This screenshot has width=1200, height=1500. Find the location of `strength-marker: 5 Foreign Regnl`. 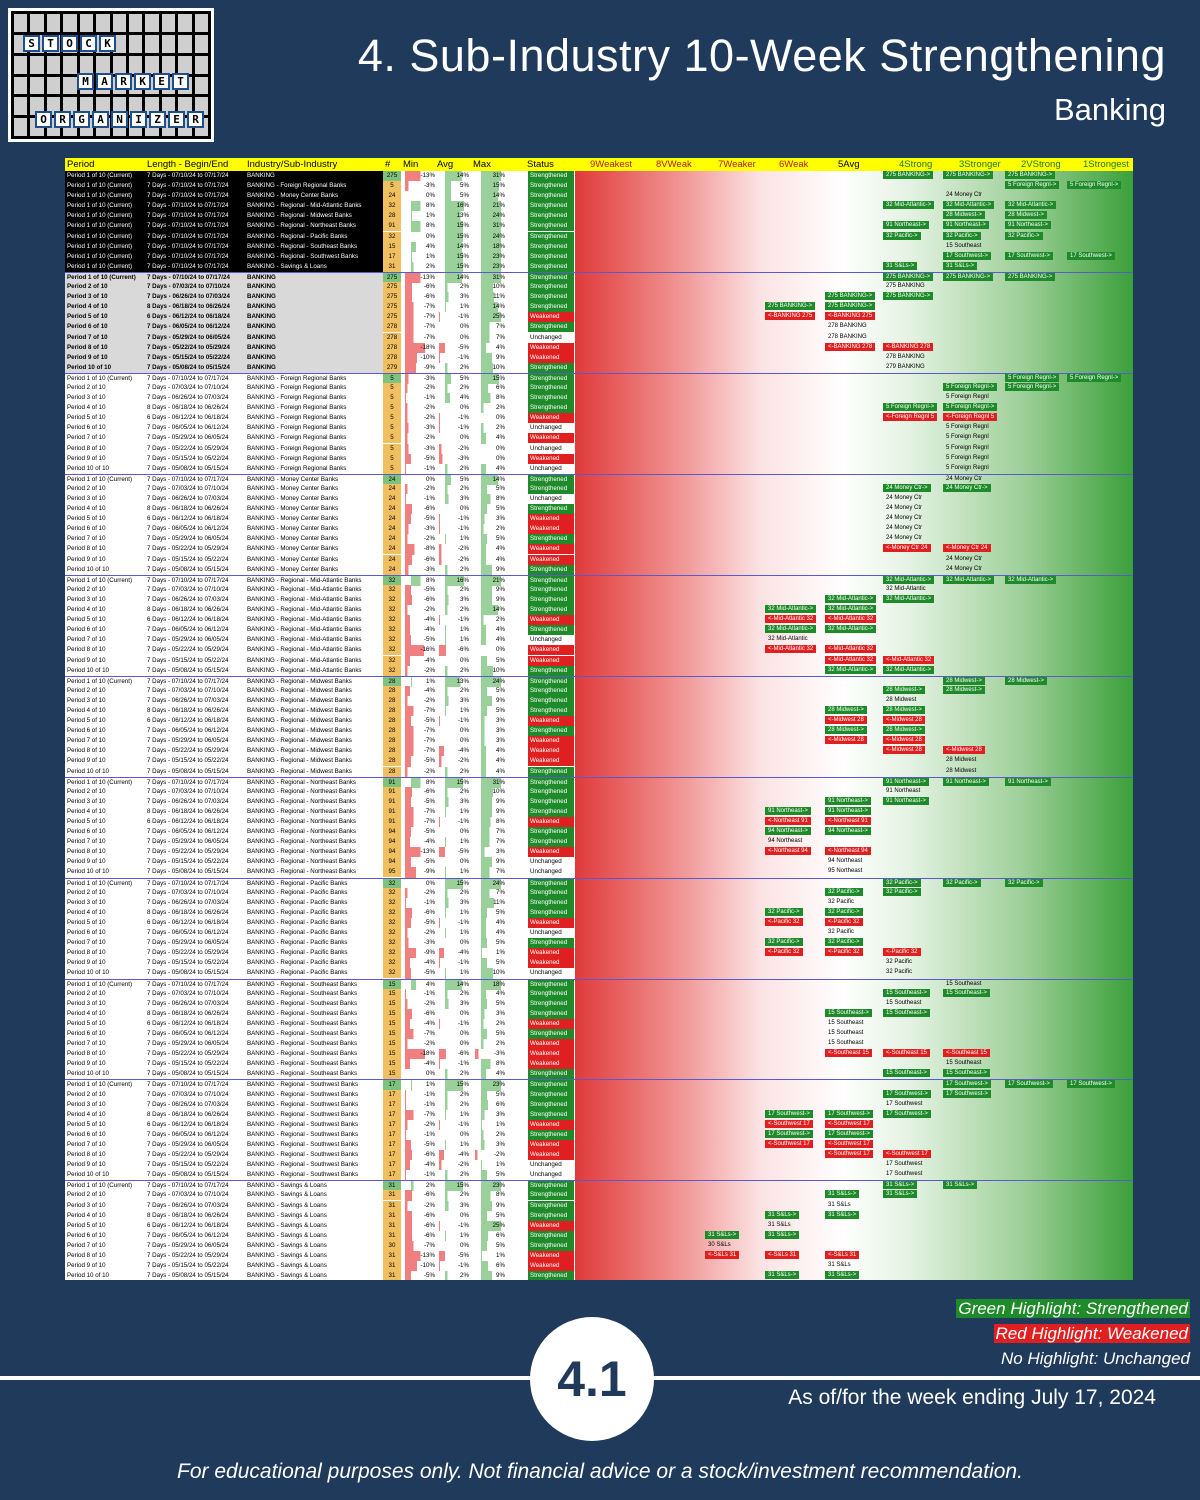

strength-marker: 5 Foreign Regnl is located at coordinates (967, 457).